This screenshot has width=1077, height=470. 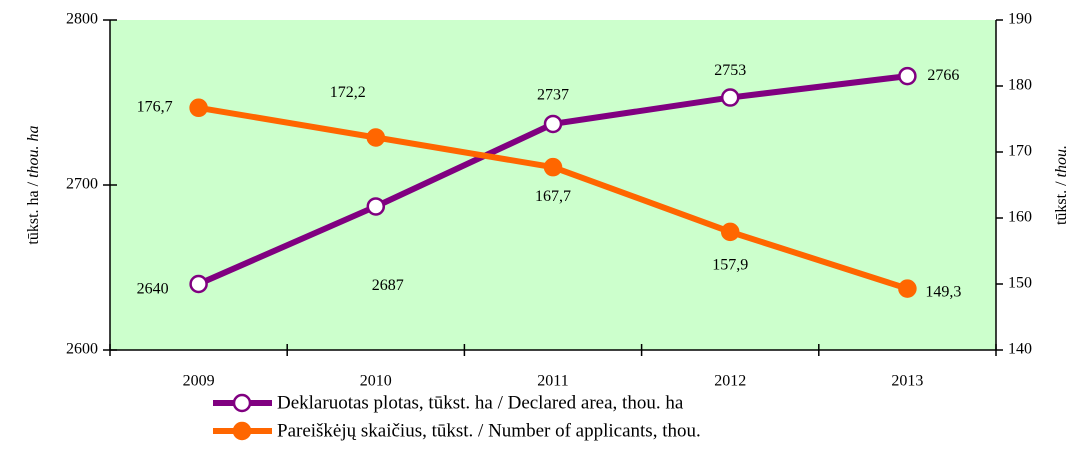 What do you see at coordinates (82, 184) in the screenshot?
I see `y-tick-label: 2700` at bounding box center [82, 184].